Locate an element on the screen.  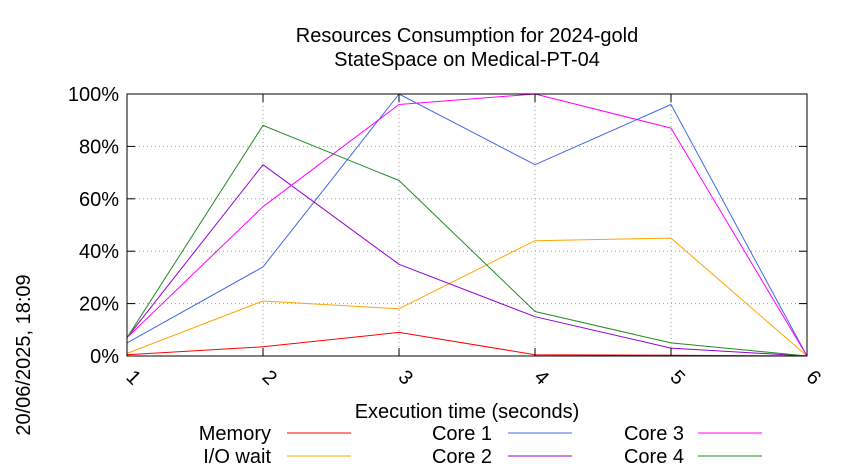
legend-label-core-1: Core 1 is located at coordinates (462, 434).